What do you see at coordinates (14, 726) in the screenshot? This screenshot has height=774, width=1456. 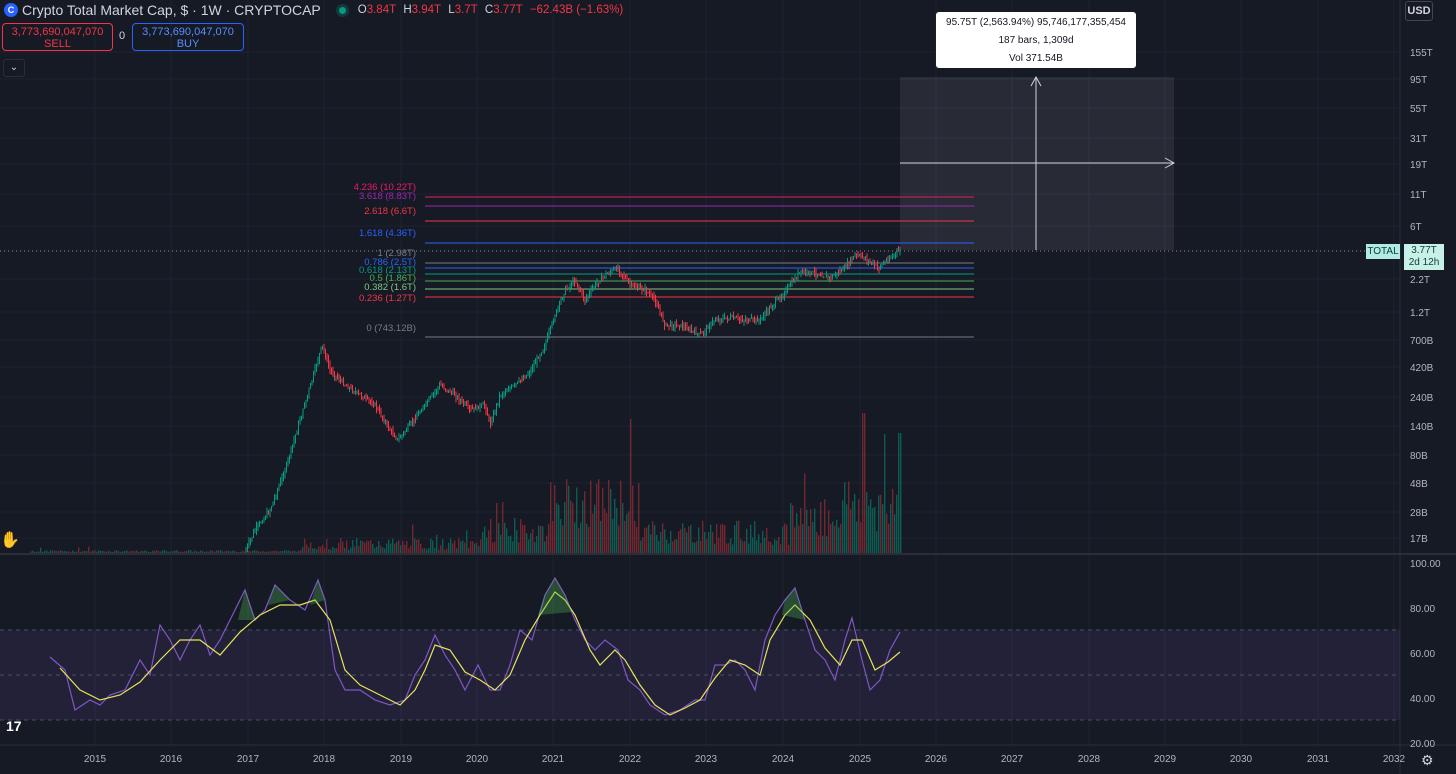 I see `tradingview-logo-icon: 17` at bounding box center [14, 726].